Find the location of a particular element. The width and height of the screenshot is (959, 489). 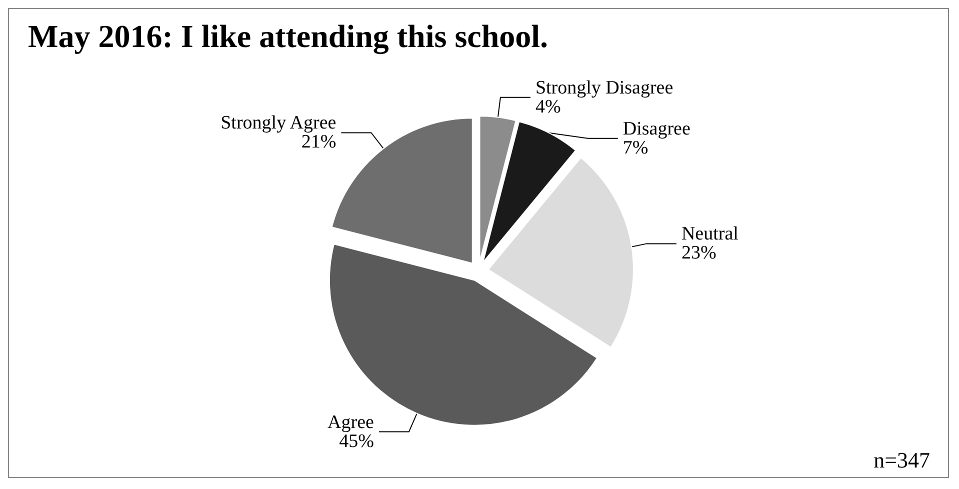

slice-label: Strongly Disagree is located at coordinates (604, 87).